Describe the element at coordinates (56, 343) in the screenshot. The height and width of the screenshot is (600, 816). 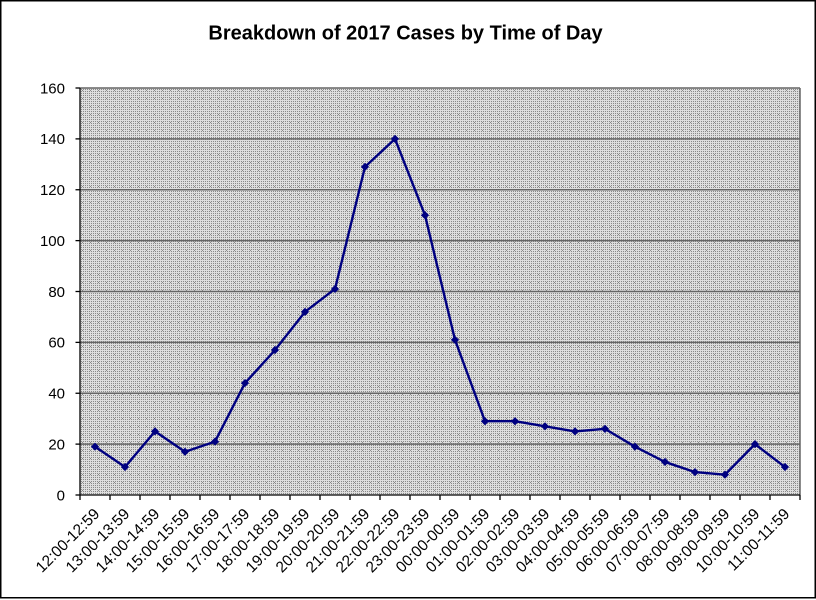
I see `svg-text: 60` at that location.